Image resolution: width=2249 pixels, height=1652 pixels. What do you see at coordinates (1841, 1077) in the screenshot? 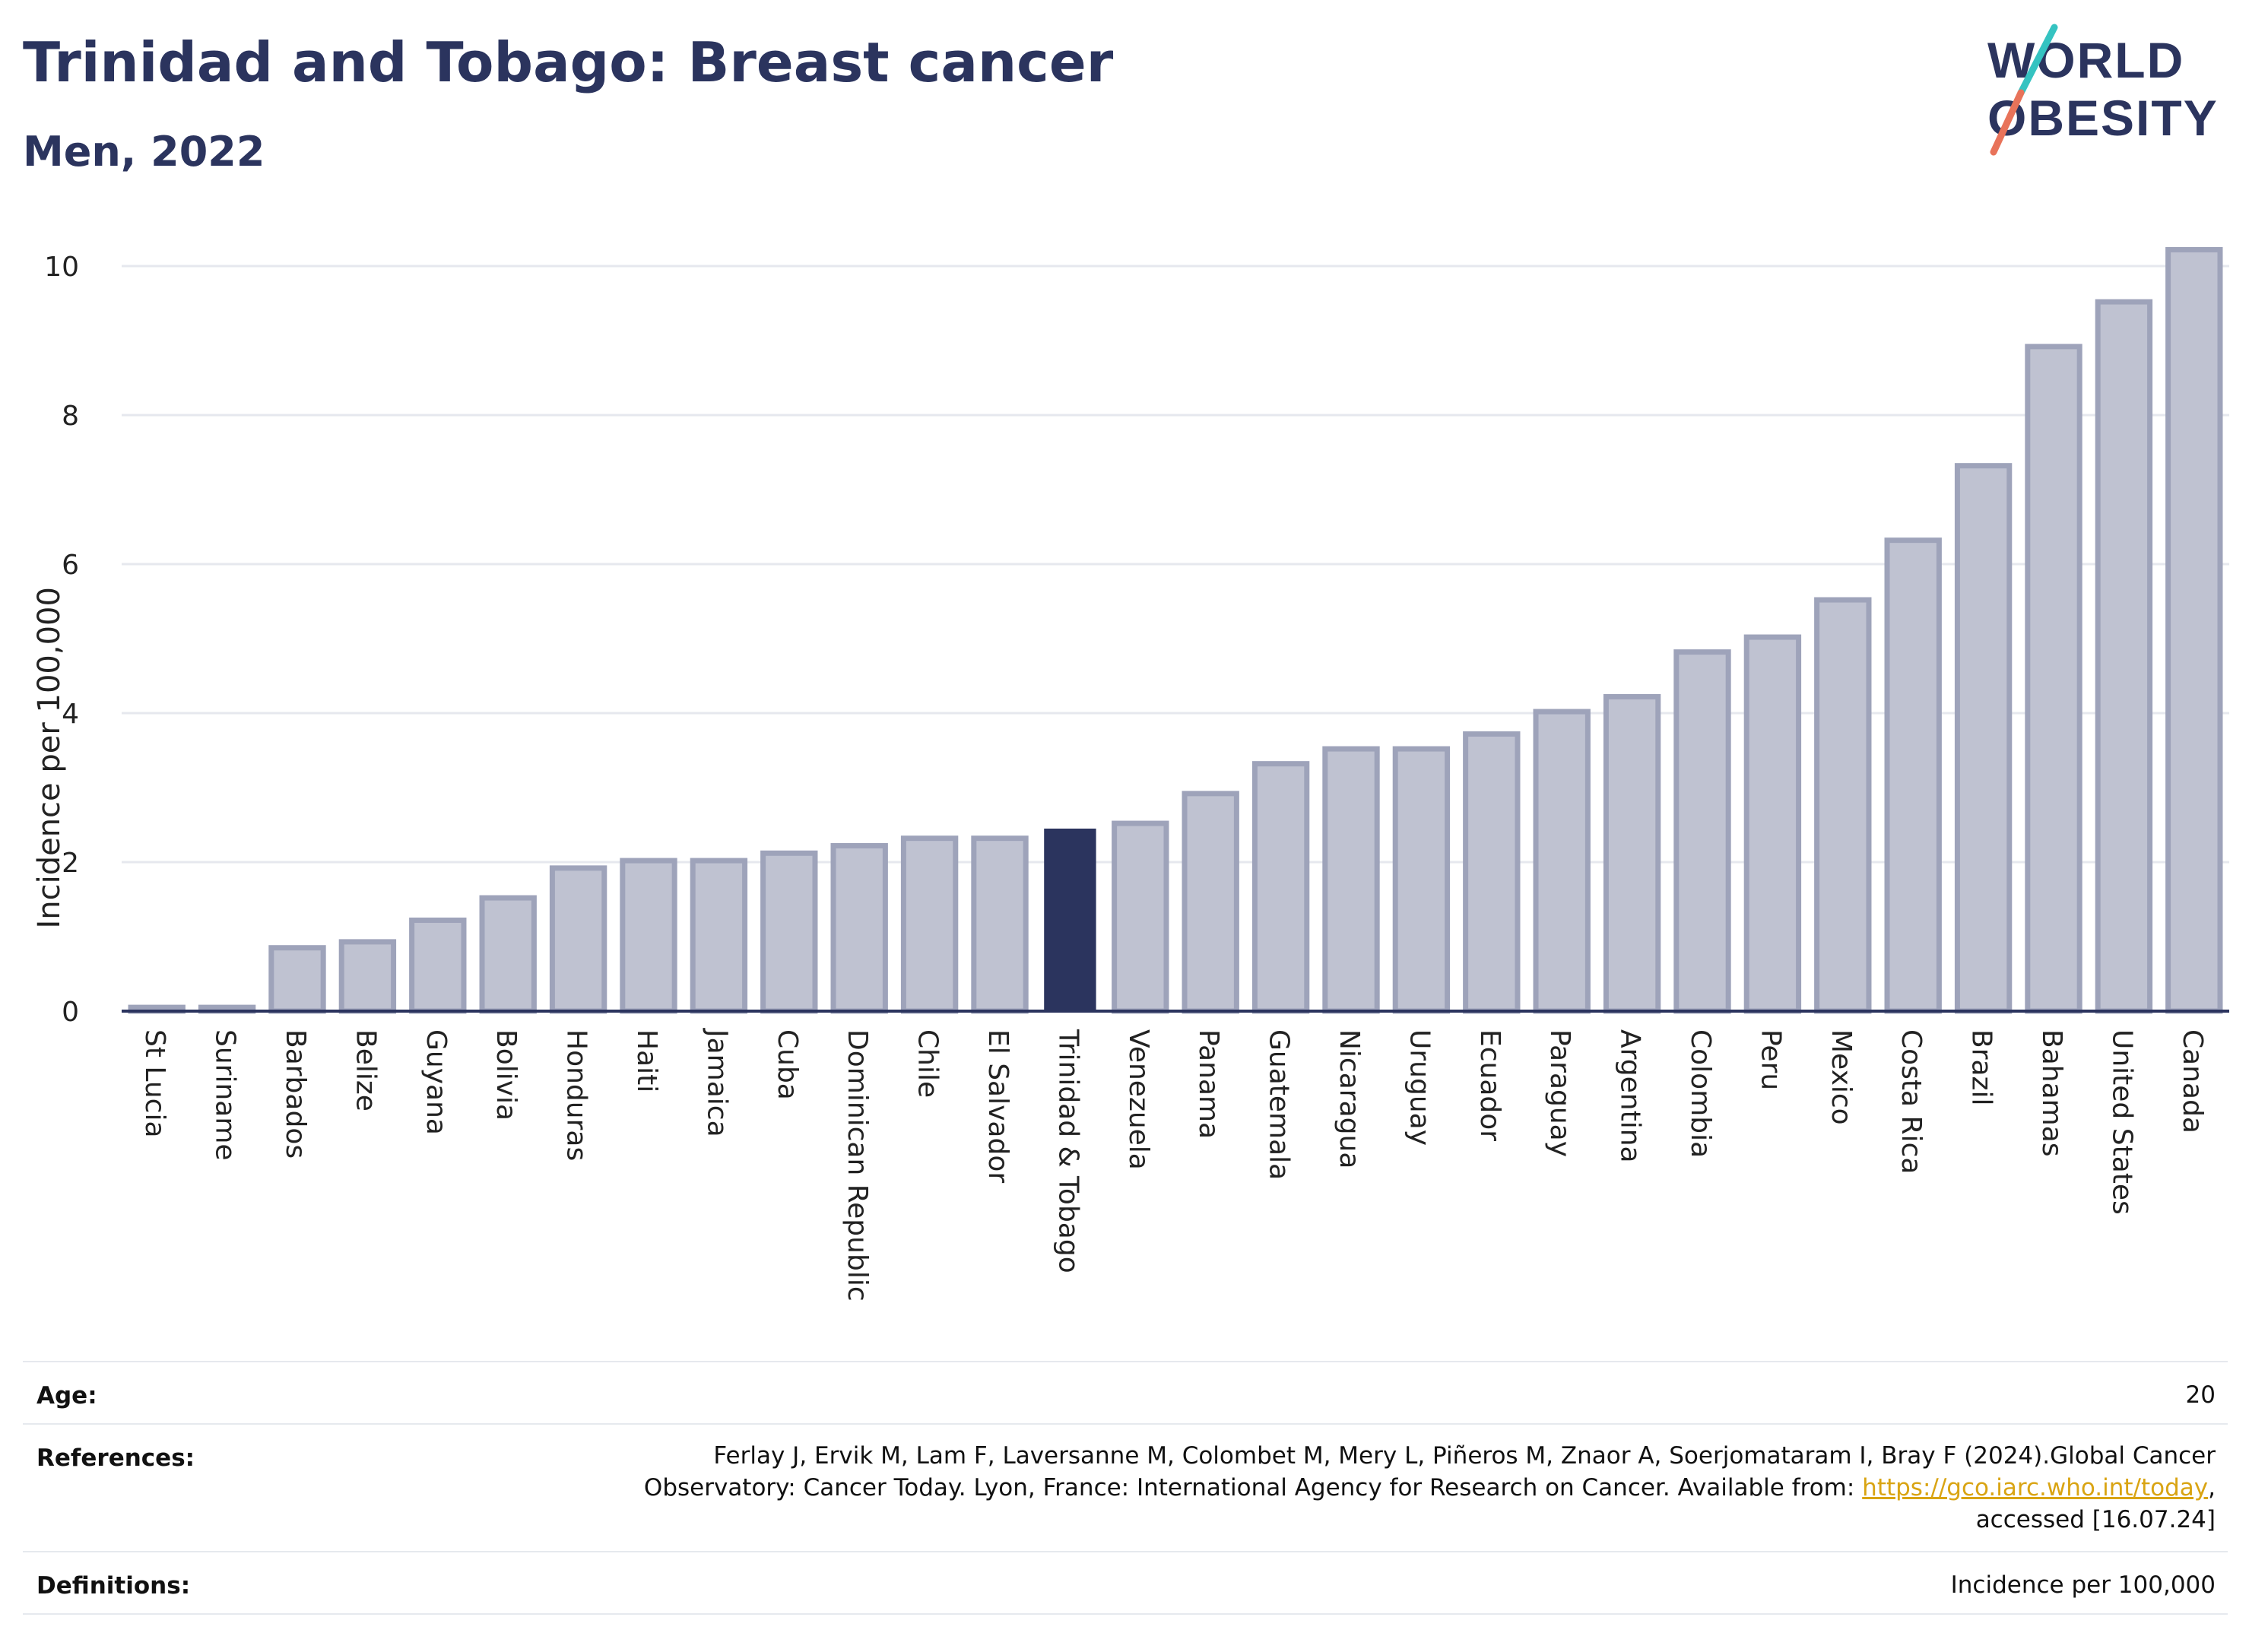
I see `x-tick-label: Mexico` at bounding box center [1841, 1077].